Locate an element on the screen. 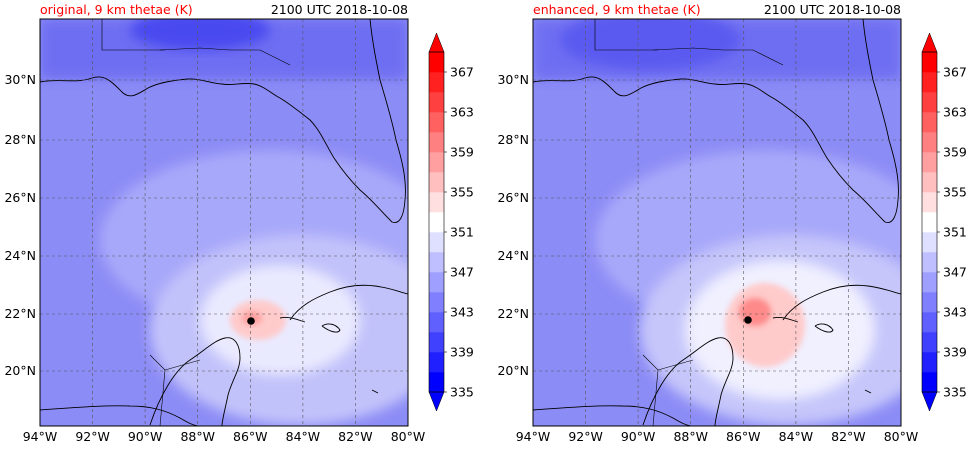 The image size is (972, 449). lon-tick-label: 90°W is located at coordinates (145, 436).